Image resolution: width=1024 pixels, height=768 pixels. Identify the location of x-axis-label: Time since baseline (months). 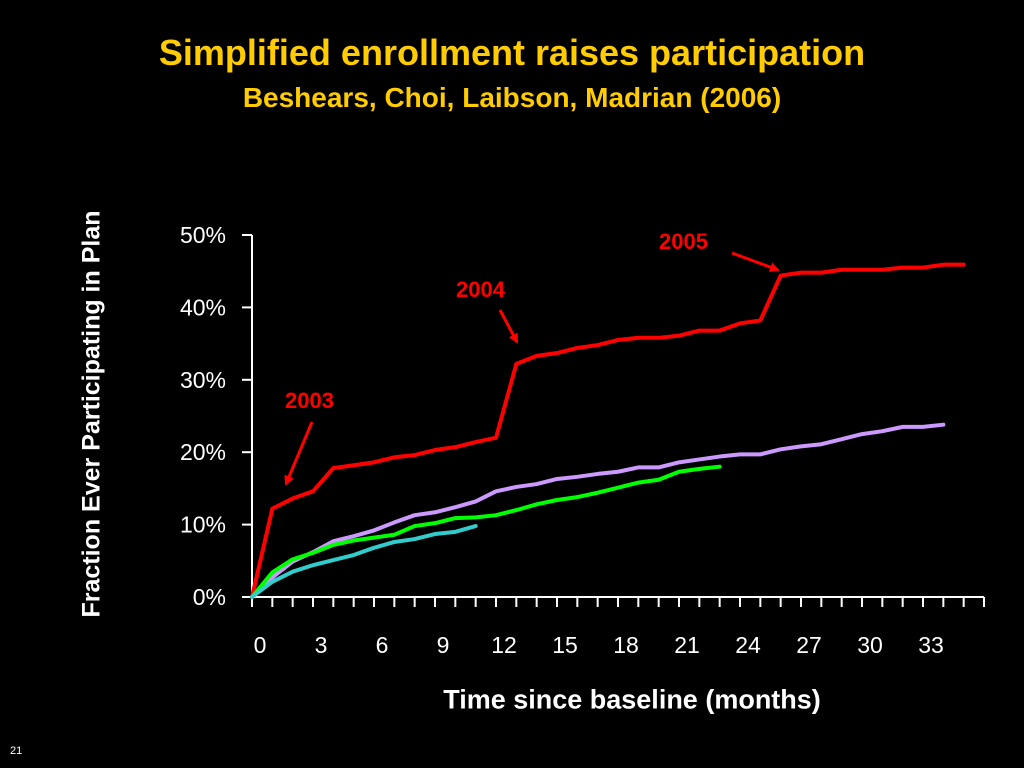
(632, 699).